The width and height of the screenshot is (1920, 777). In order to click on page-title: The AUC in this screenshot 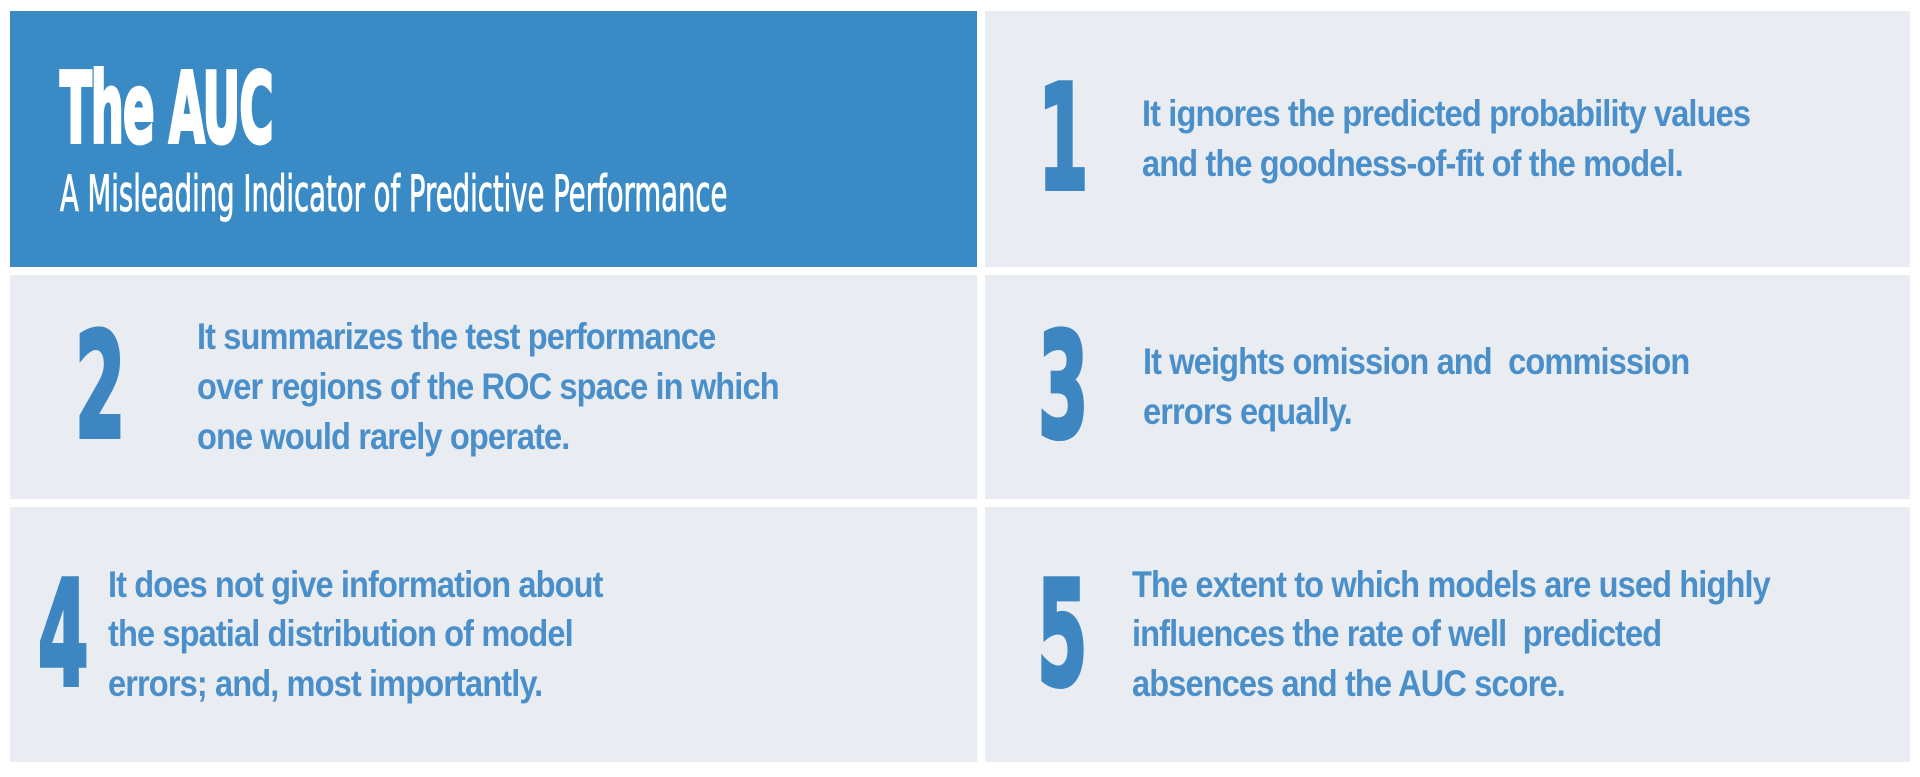, I will do `click(166, 108)`.